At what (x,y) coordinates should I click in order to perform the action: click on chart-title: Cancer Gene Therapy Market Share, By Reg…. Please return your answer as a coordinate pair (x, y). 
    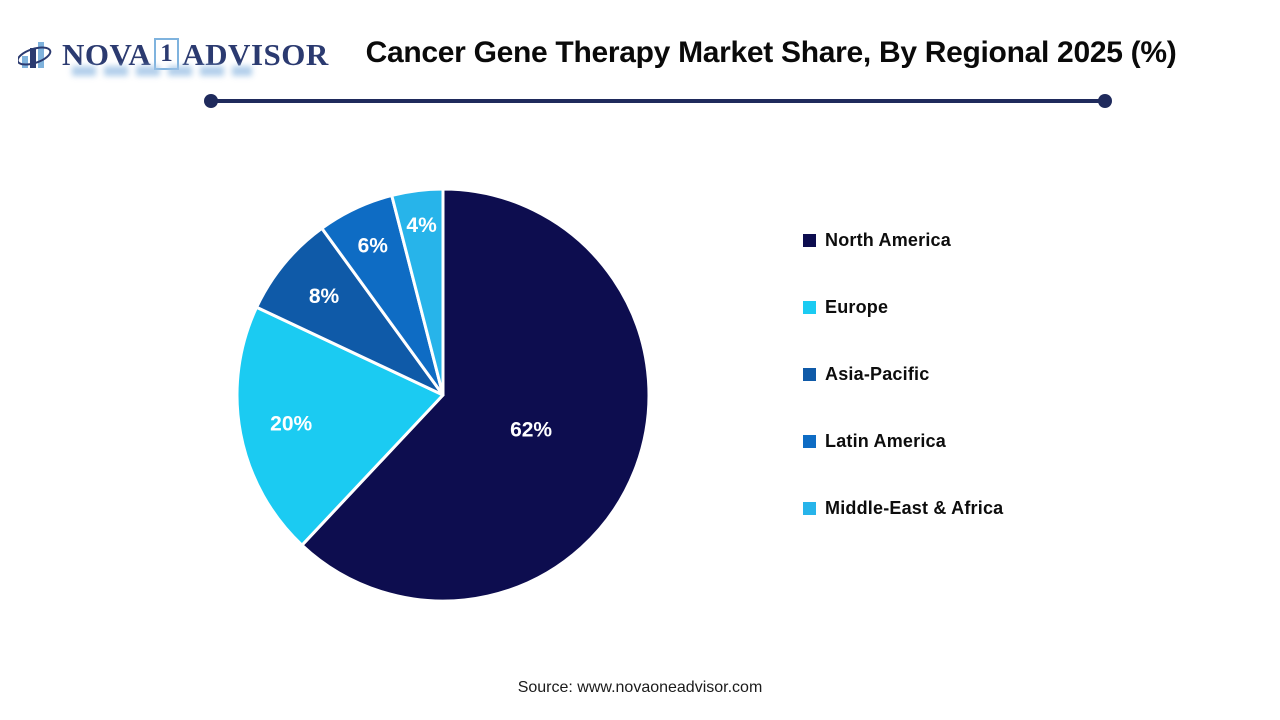
    Looking at the image, I should click on (771, 52).